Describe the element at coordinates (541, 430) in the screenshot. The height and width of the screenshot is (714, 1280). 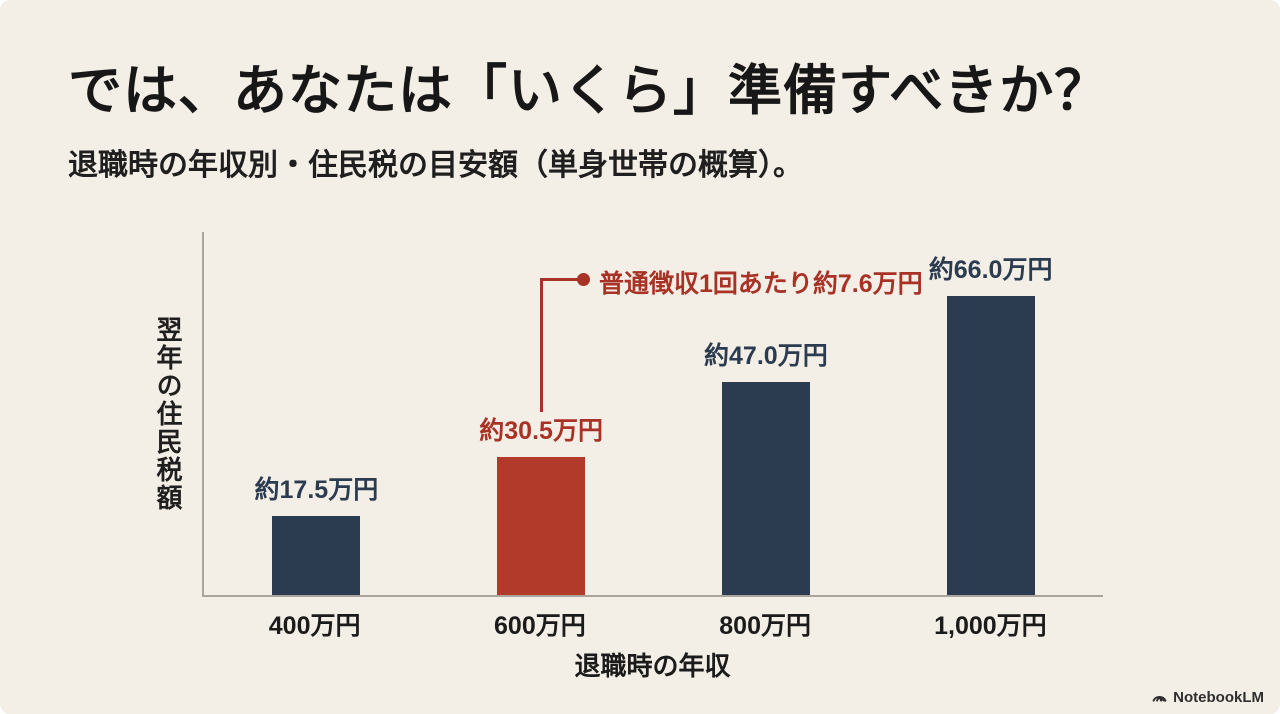
I see `bar-value-label: 約30.5万円` at that location.